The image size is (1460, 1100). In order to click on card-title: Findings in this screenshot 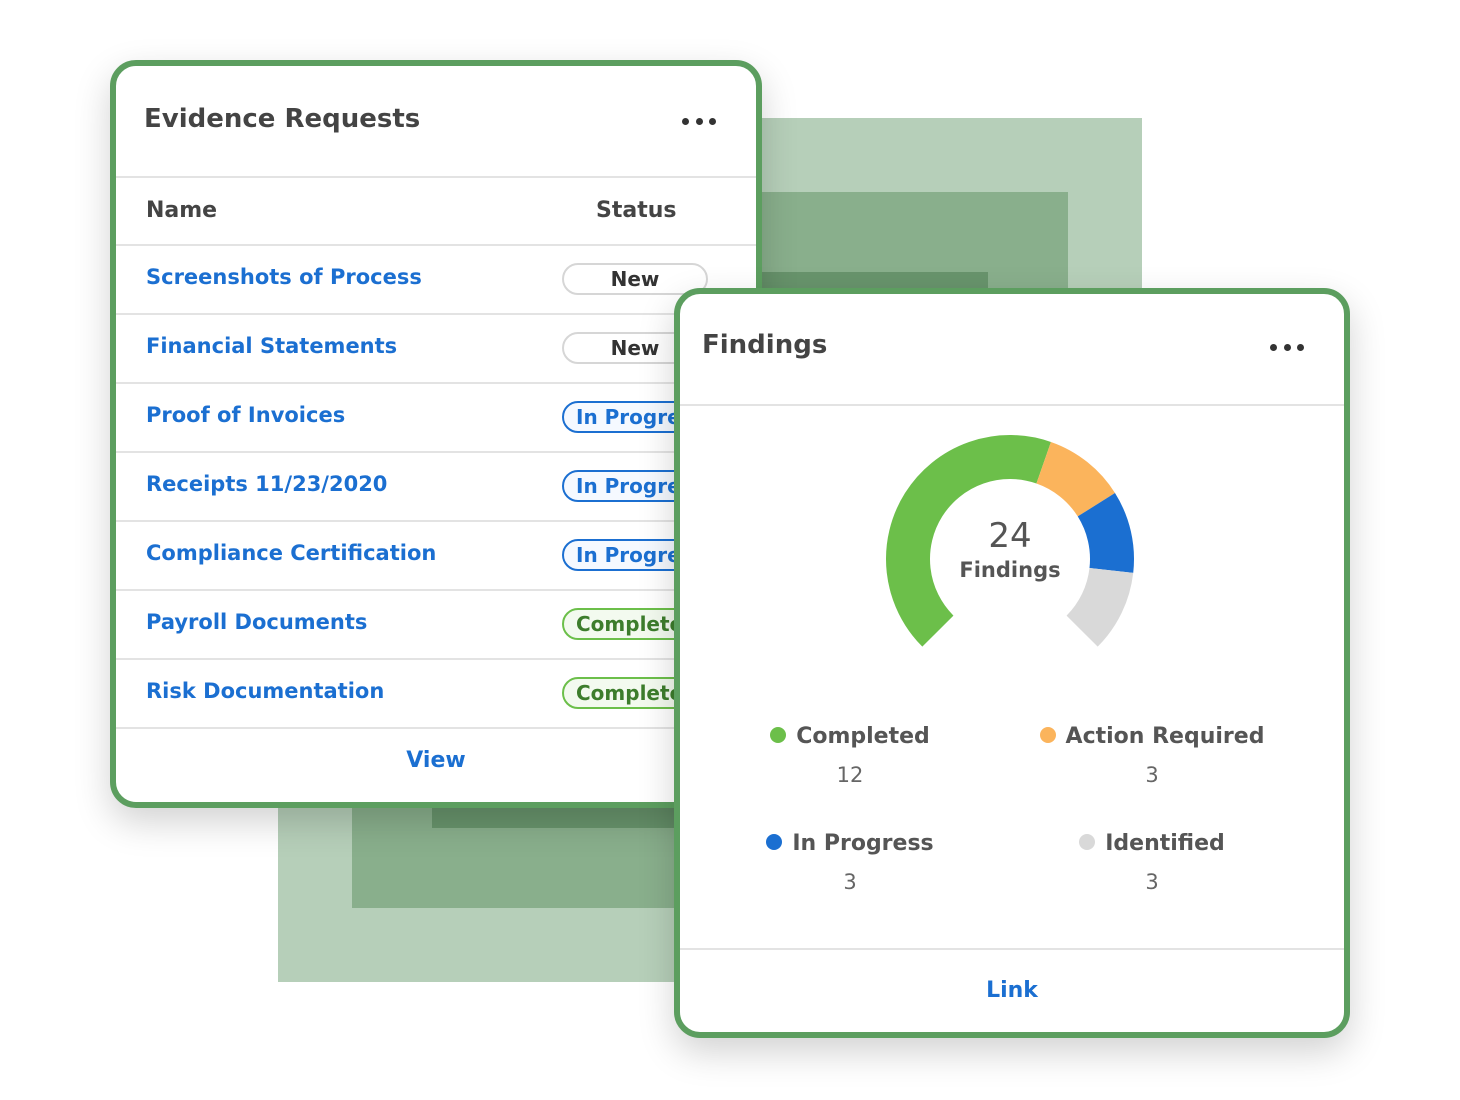, I will do `click(765, 345)`.